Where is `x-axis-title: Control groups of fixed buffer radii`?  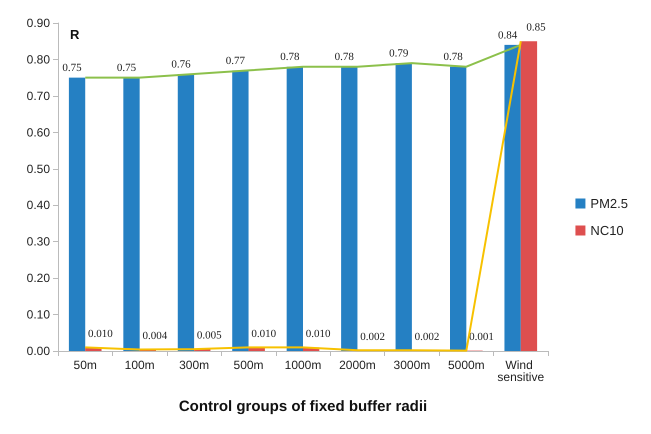 x-axis-title: Control groups of fixed buffer radii is located at coordinates (303, 406).